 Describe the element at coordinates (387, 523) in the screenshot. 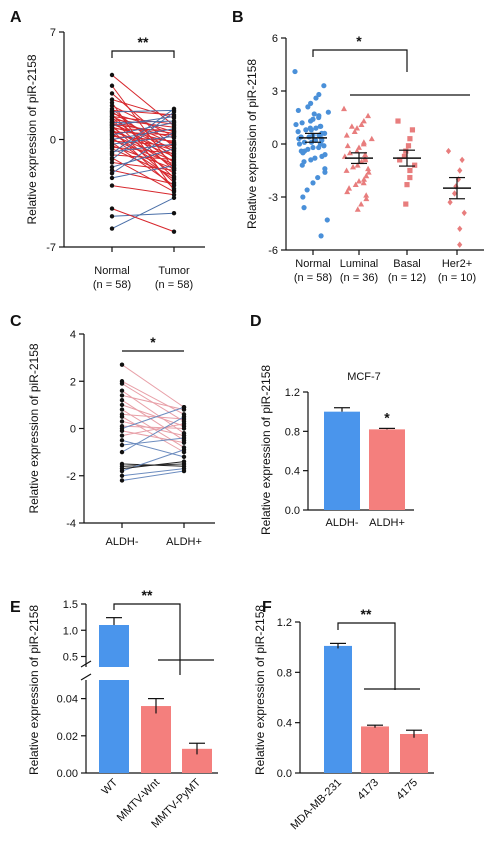

I see `category-label-d: ALDH+` at that location.